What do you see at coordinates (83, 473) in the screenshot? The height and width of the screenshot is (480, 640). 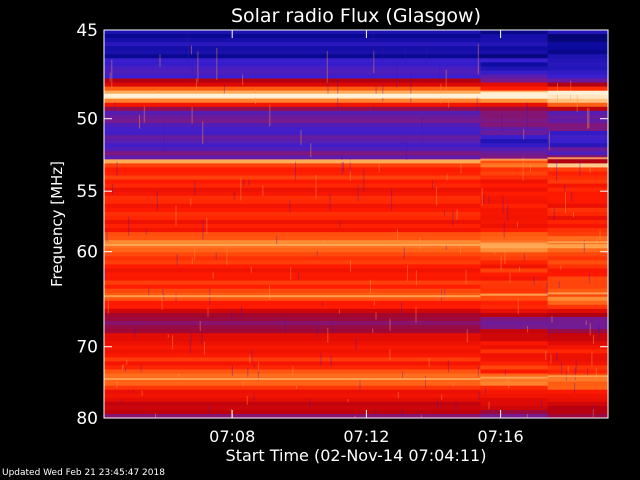 I see `updated-timestamp: Updated Wed Feb 21 23:45:47 2018` at bounding box center [83, 473].